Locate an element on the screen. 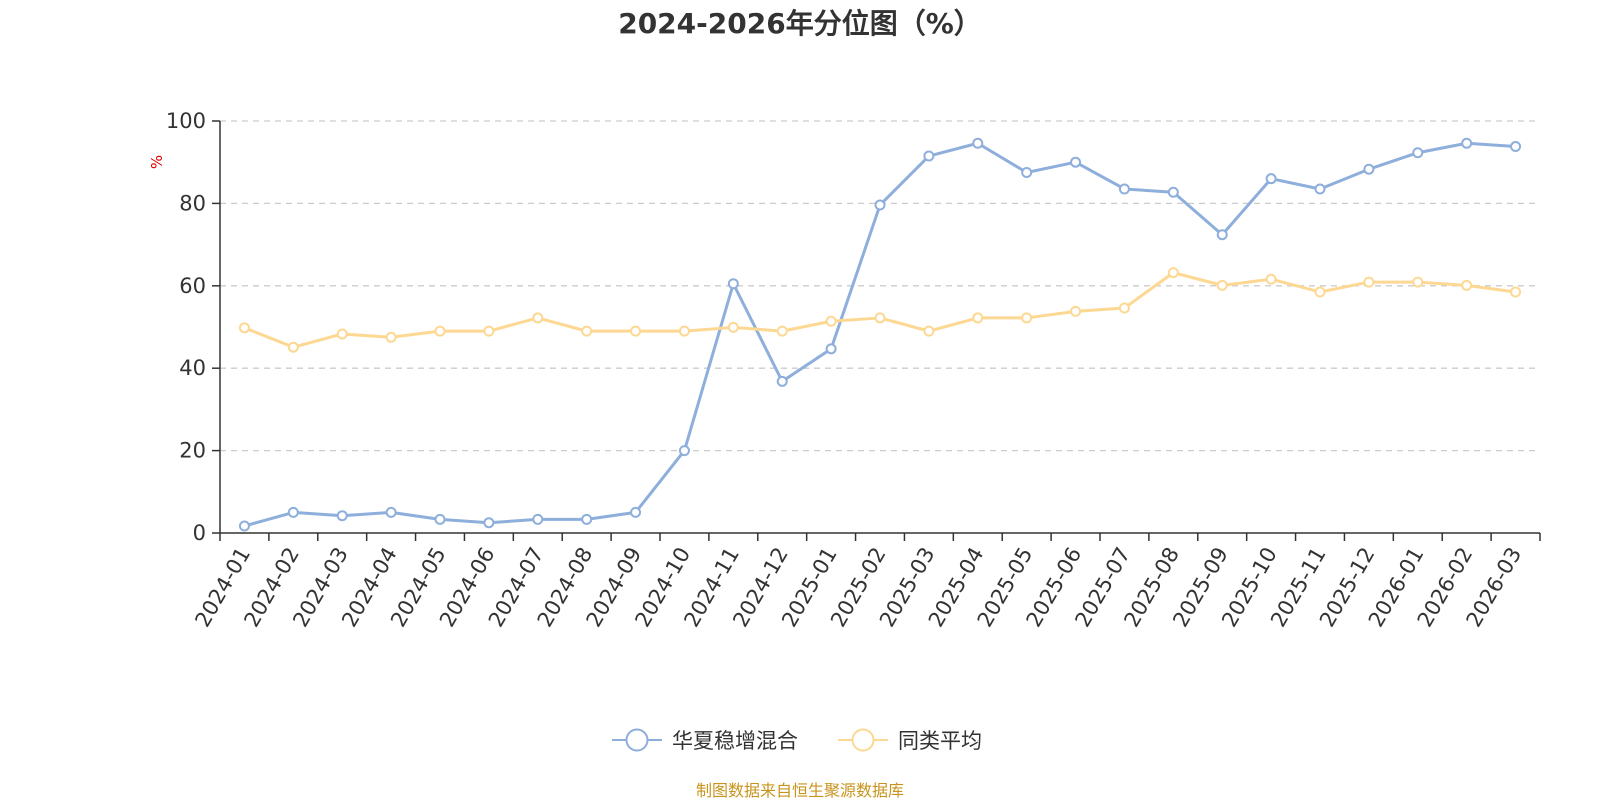 This screenshot has height=800, width=1600. y-axis-unit-label: % is located at coordinates (157, 162).